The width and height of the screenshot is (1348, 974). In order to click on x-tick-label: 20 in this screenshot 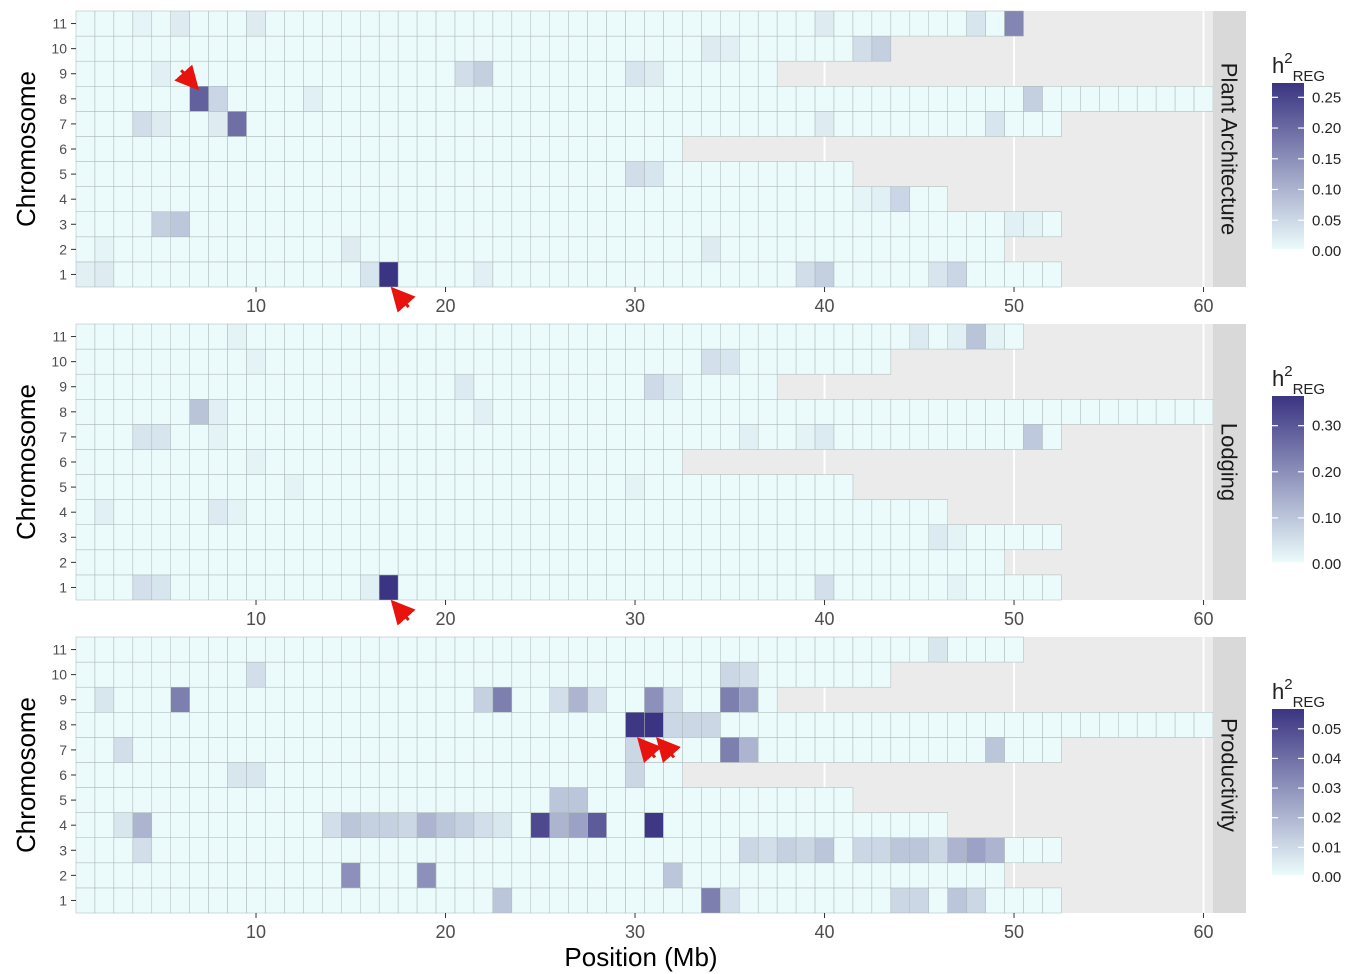, I will do `click(446, 306)`.